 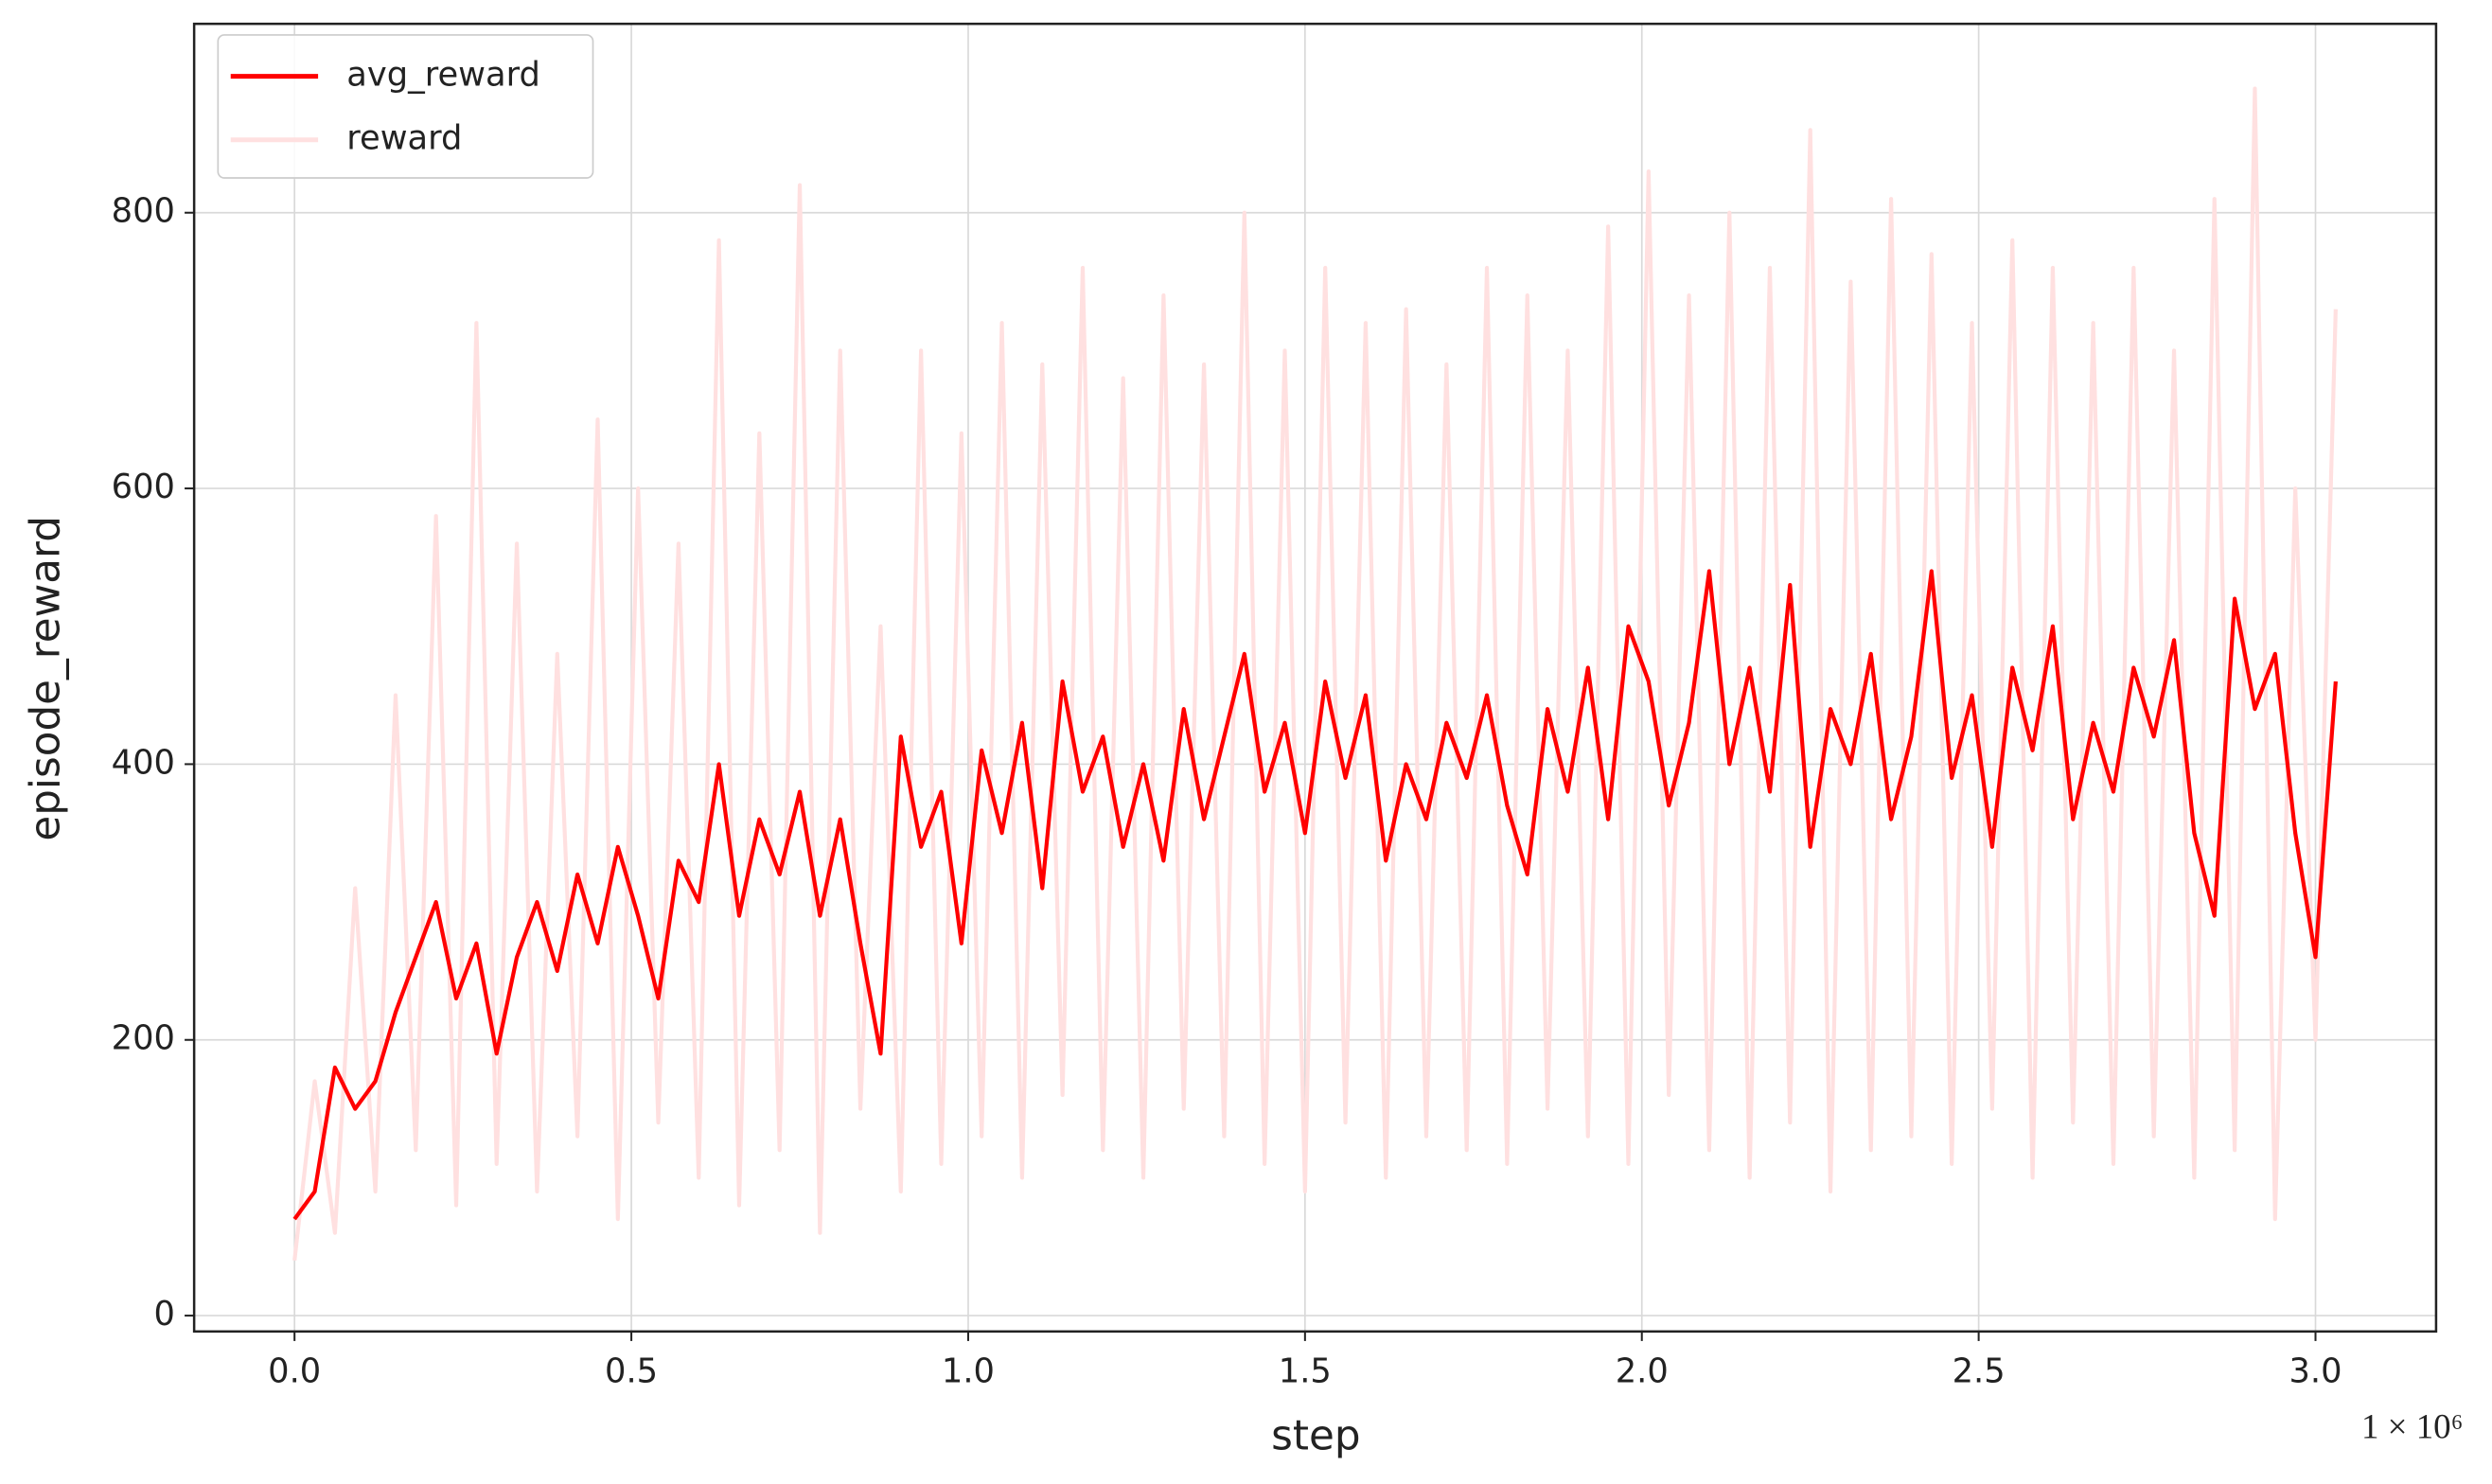 I want to click on x-tick-label: 3.0, so click(x=2315, y=1371).